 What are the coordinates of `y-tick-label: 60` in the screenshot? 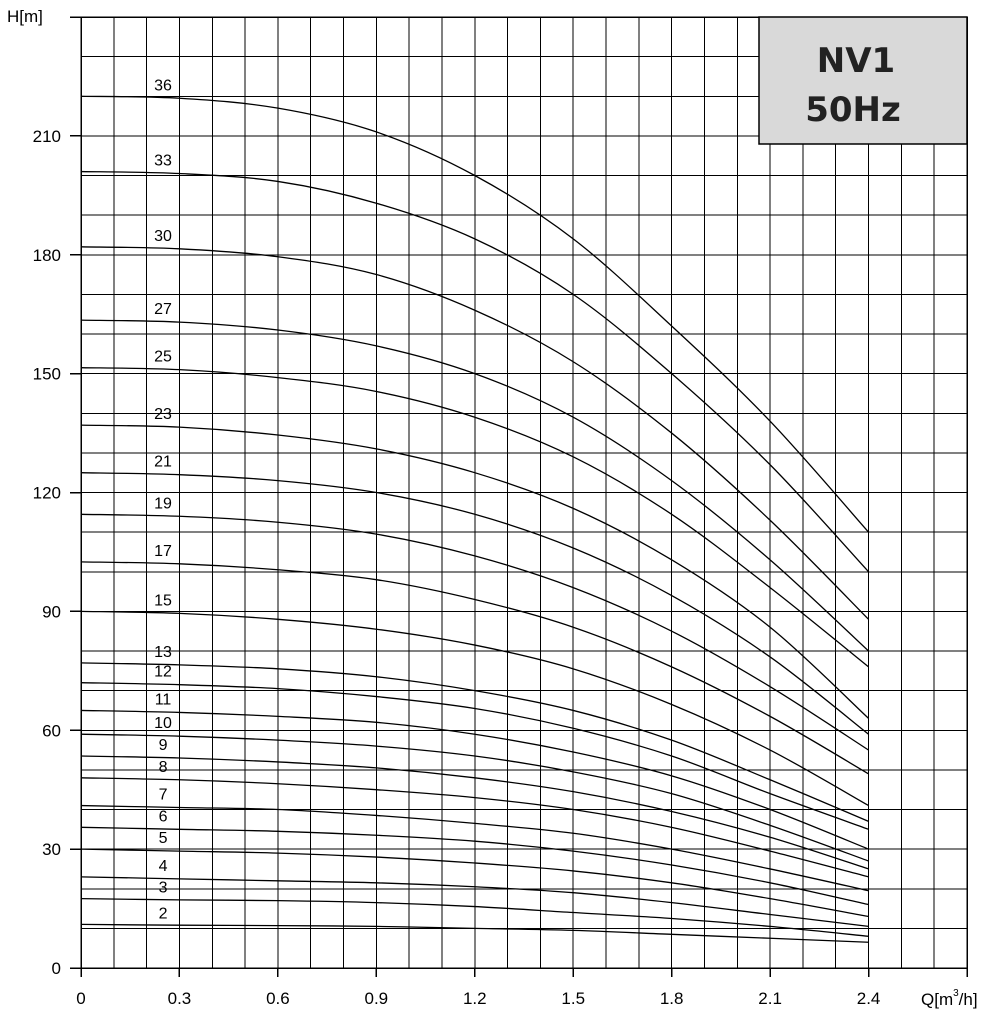 It's located at (51, 730).